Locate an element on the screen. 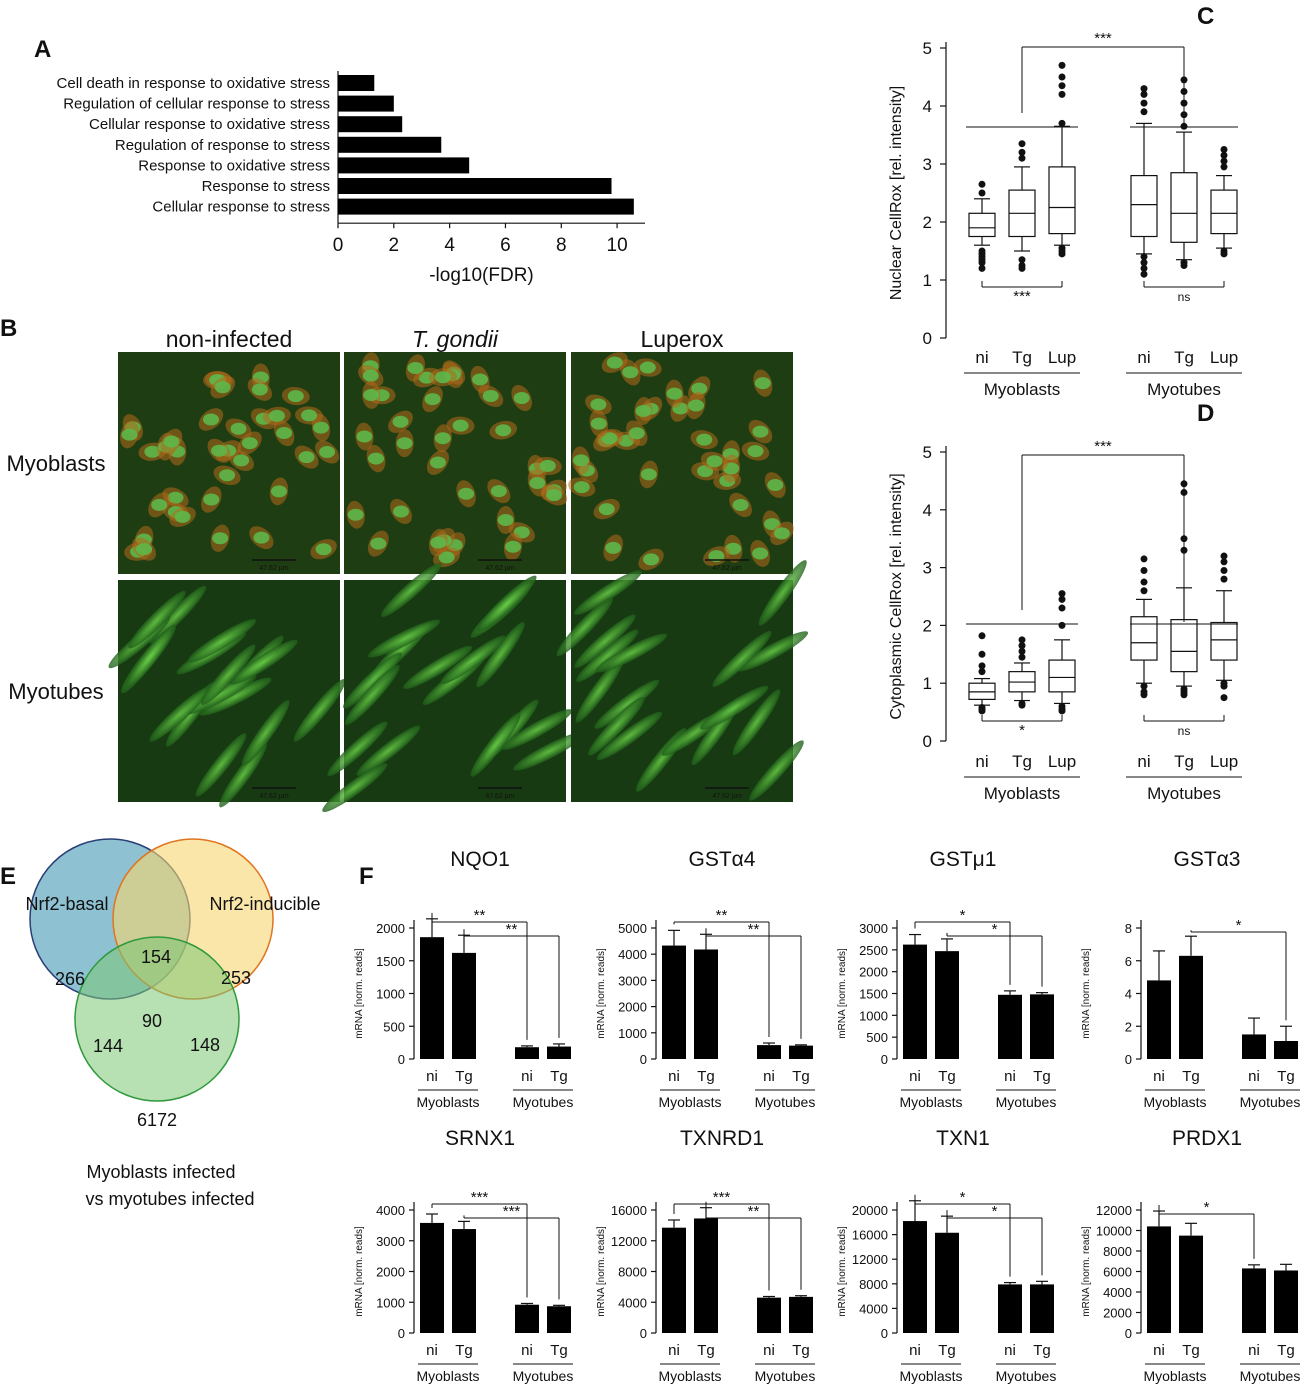 This screenshot has height=1386, width=1306. b-column-label: T. gondii is located at coordinates (455, 339).